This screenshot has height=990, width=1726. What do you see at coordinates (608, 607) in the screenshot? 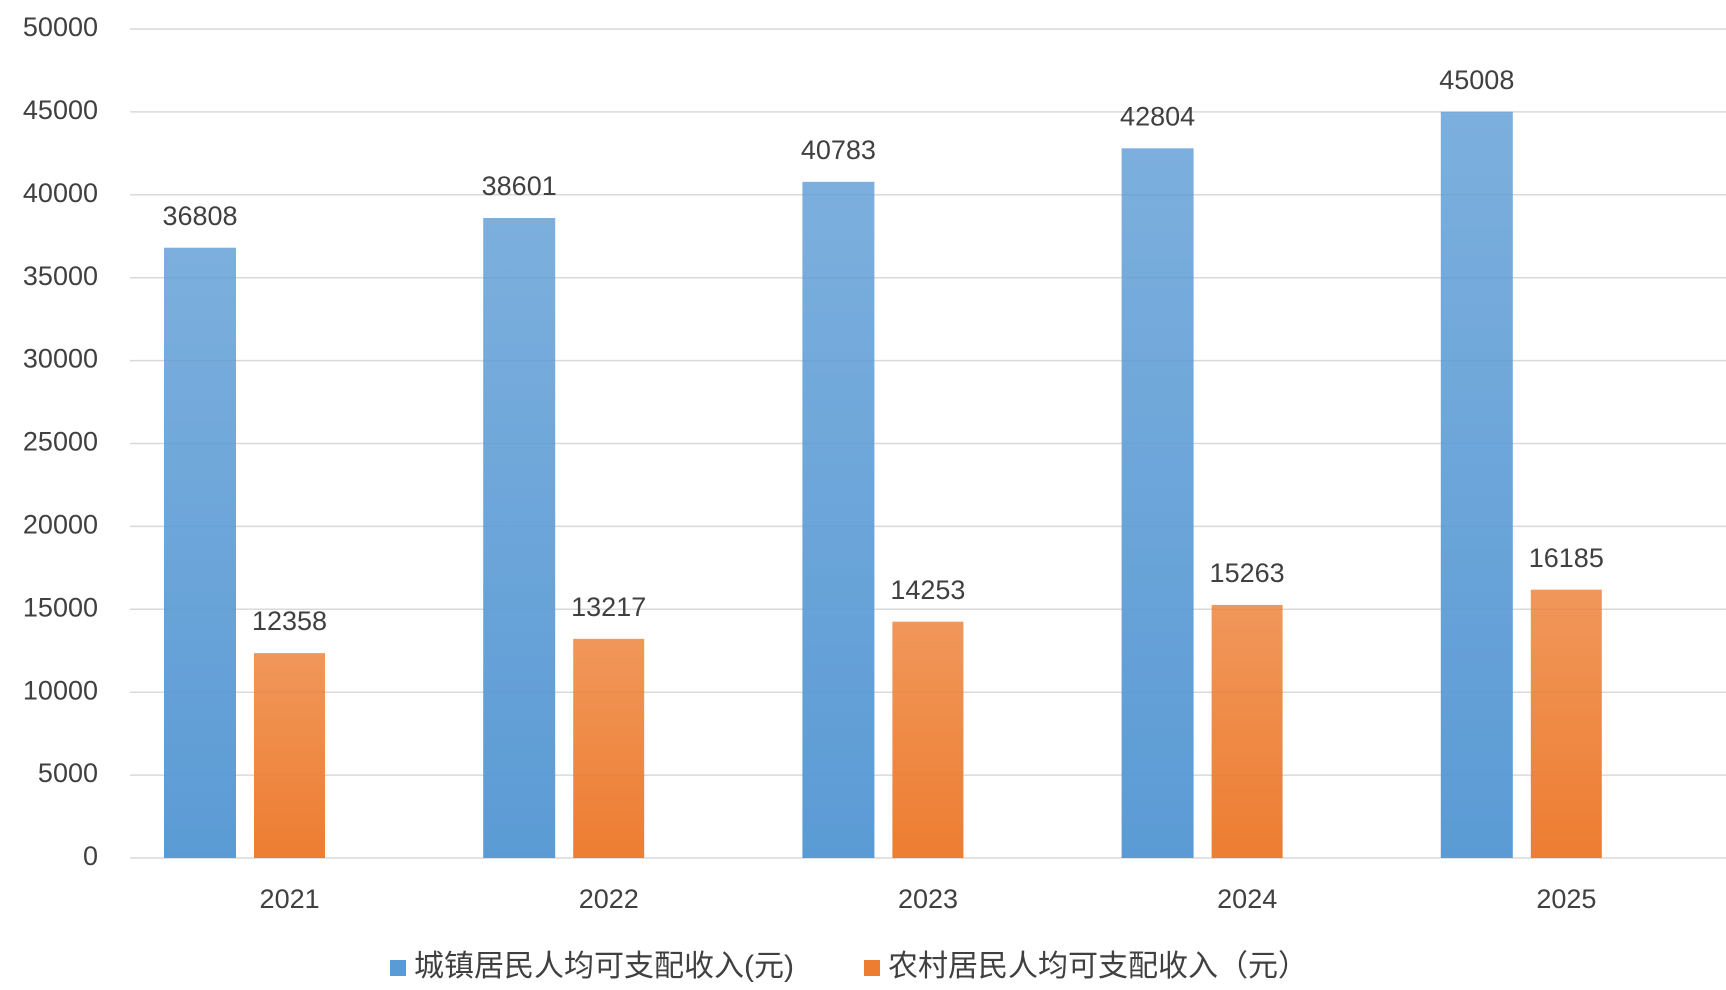
I see `data-label: 13217` at bounding box center [608, 607].